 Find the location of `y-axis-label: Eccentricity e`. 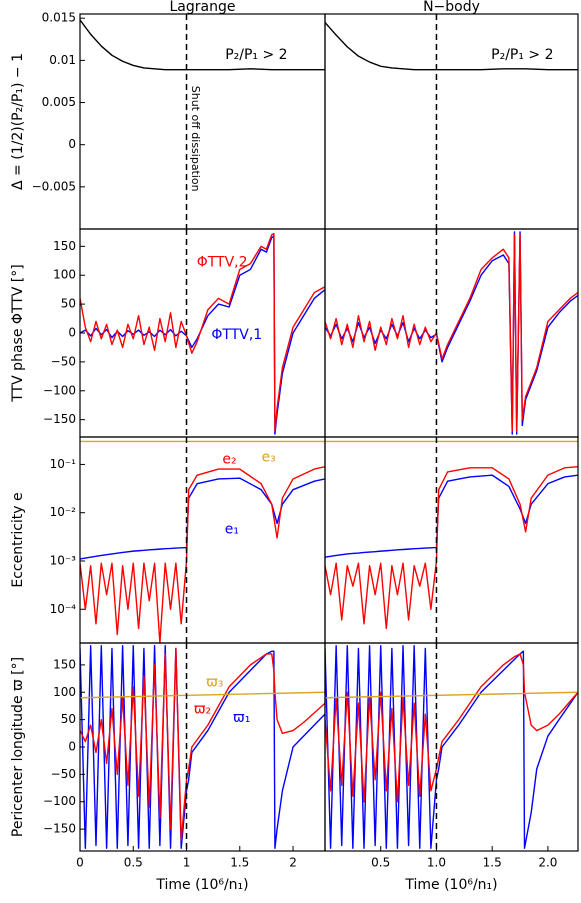

y-axis-label: Eccentricity e is located at coordinates (18, 539).